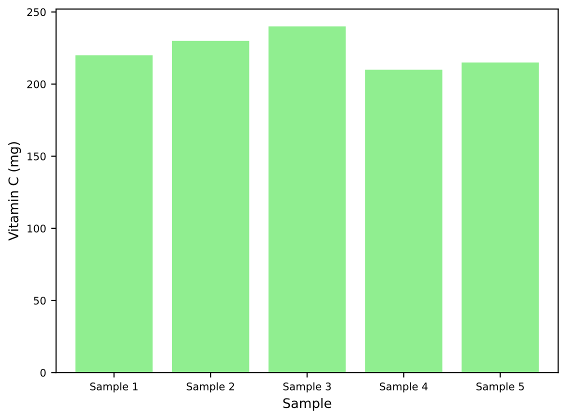 The image size is (561, 414). What do you see at coordinates (114, 387) in the screenshot?
I see `x-tick-label: Sample 1` at bounding box center [114, 387].